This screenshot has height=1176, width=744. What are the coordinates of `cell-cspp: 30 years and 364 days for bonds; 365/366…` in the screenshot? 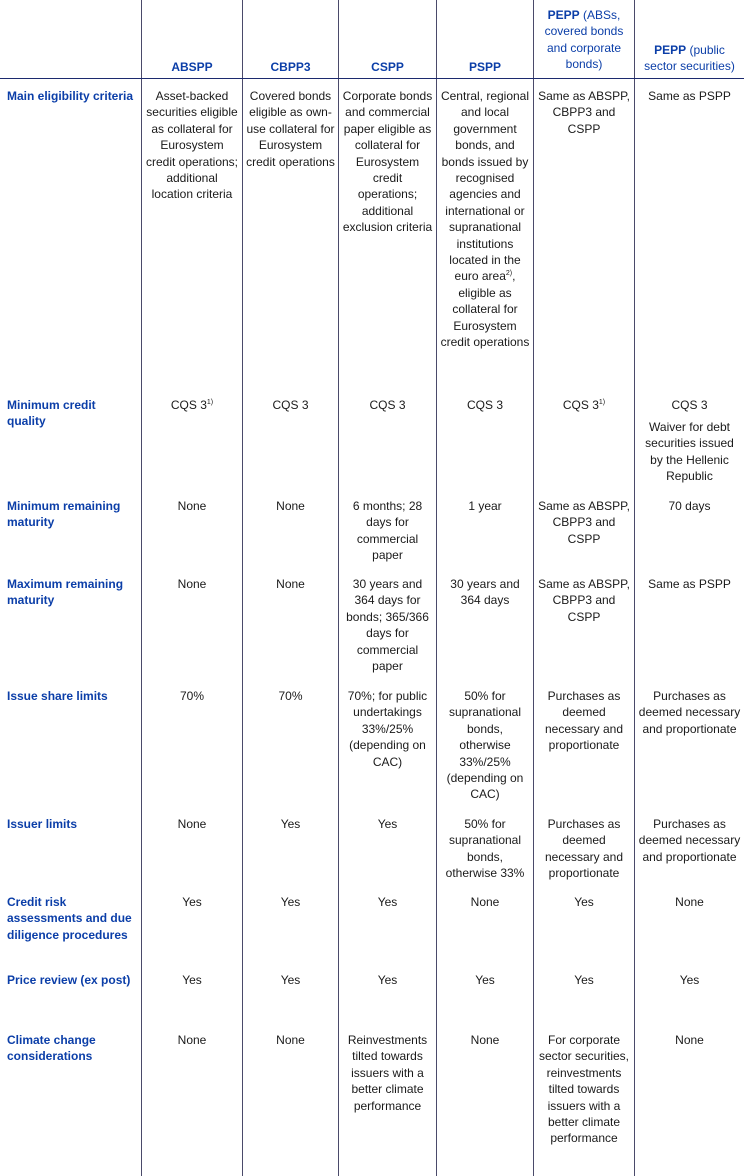 It's located at (387, 625).